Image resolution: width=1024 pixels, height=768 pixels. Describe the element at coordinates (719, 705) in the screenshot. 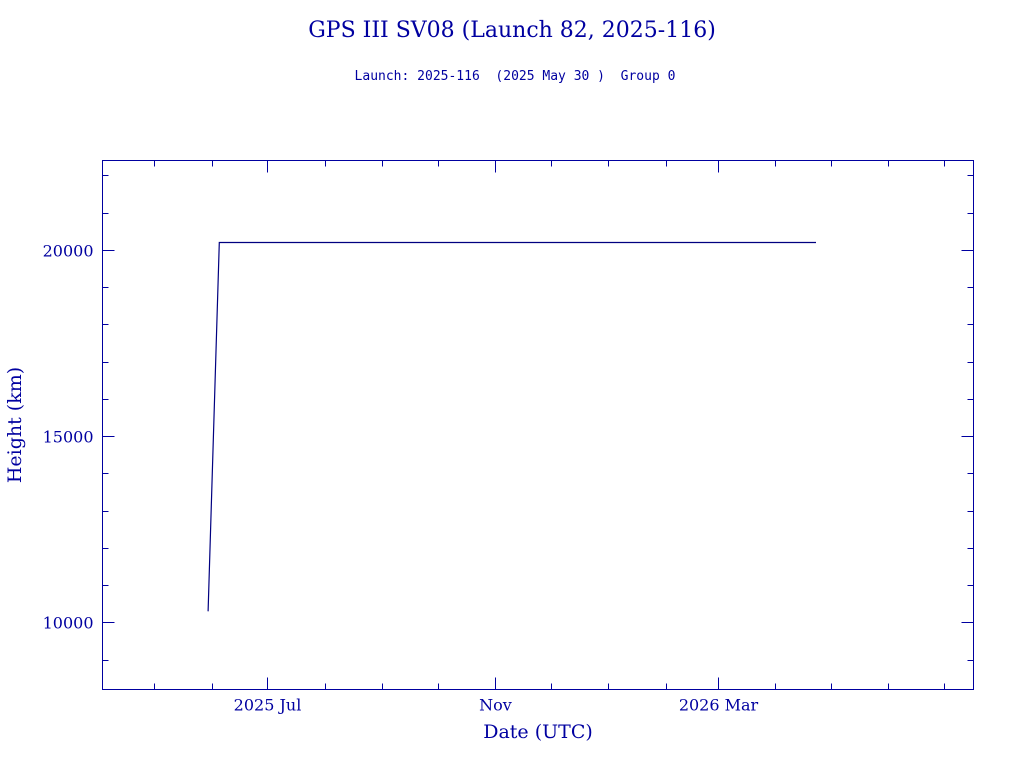

I see `x-tick-label: 2026 Mar` at that location.